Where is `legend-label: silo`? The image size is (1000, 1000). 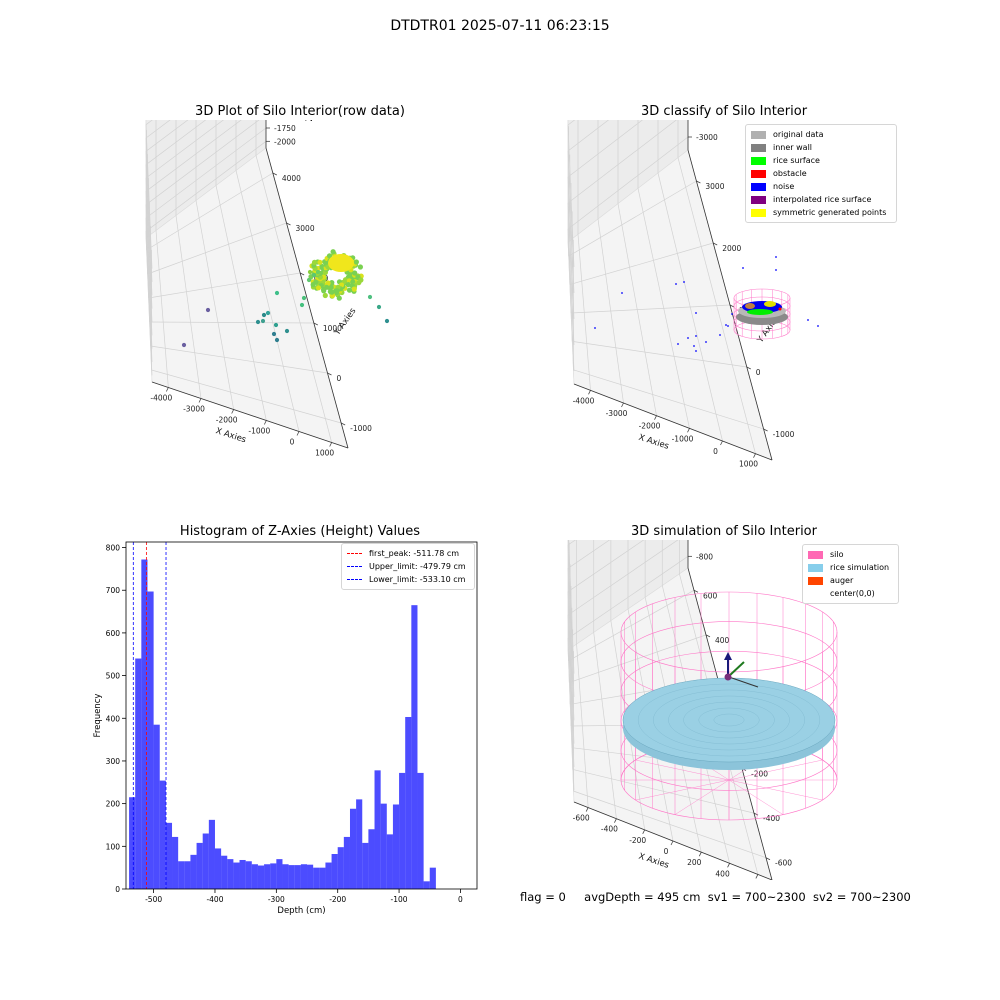
legend-label: silo is located at coordinates (837, 554).